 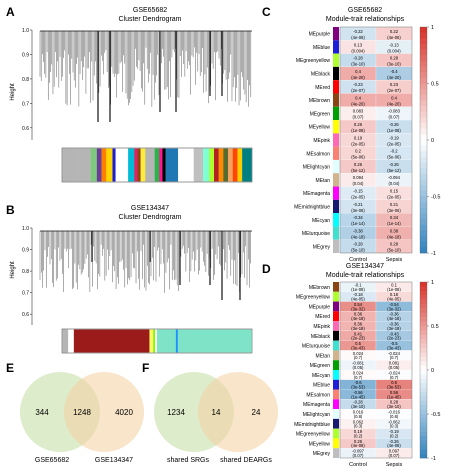 I want to click on cell-pvalue: (0.05), so click(x=395, y=367).